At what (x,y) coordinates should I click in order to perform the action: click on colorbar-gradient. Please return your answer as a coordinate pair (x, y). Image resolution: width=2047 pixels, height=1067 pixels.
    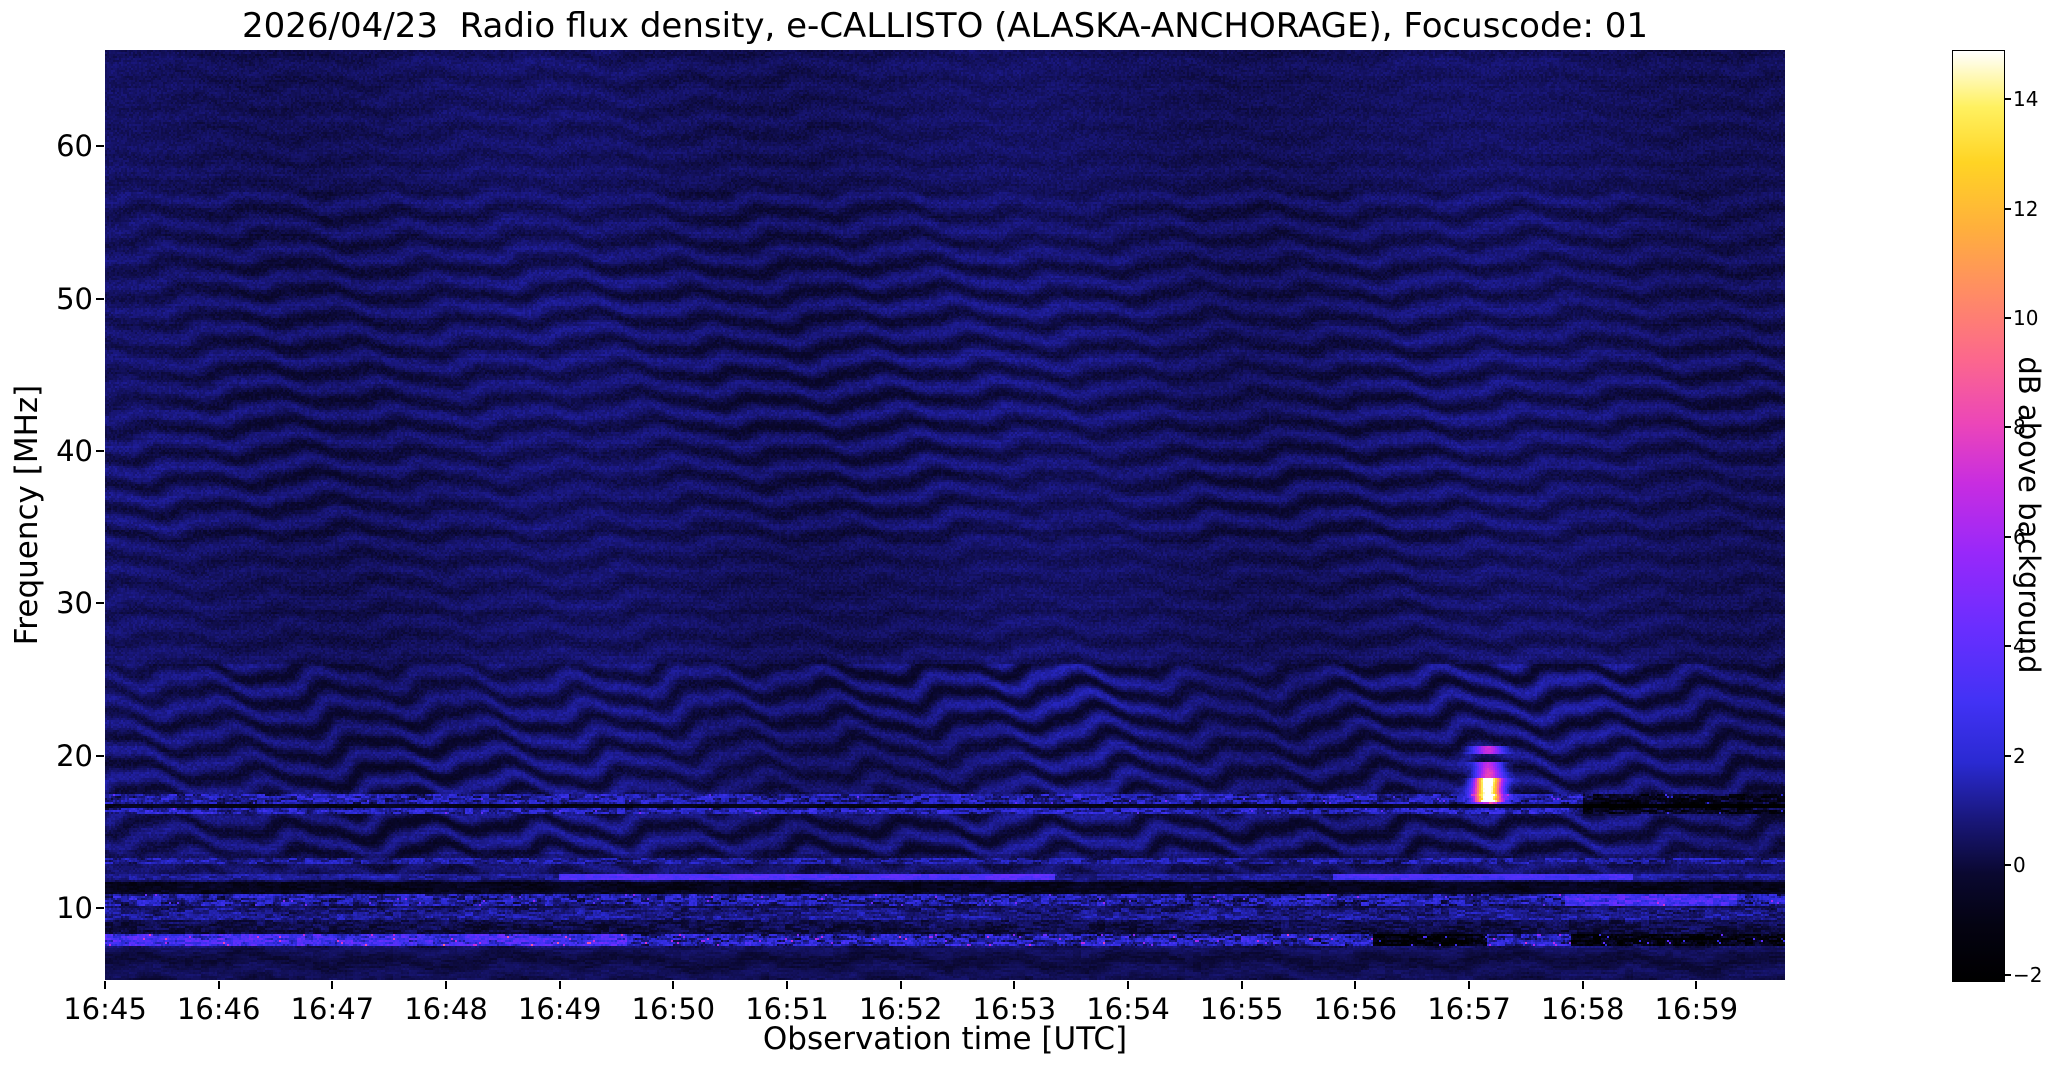
    Looking at the image, I should click on (1978, 516).